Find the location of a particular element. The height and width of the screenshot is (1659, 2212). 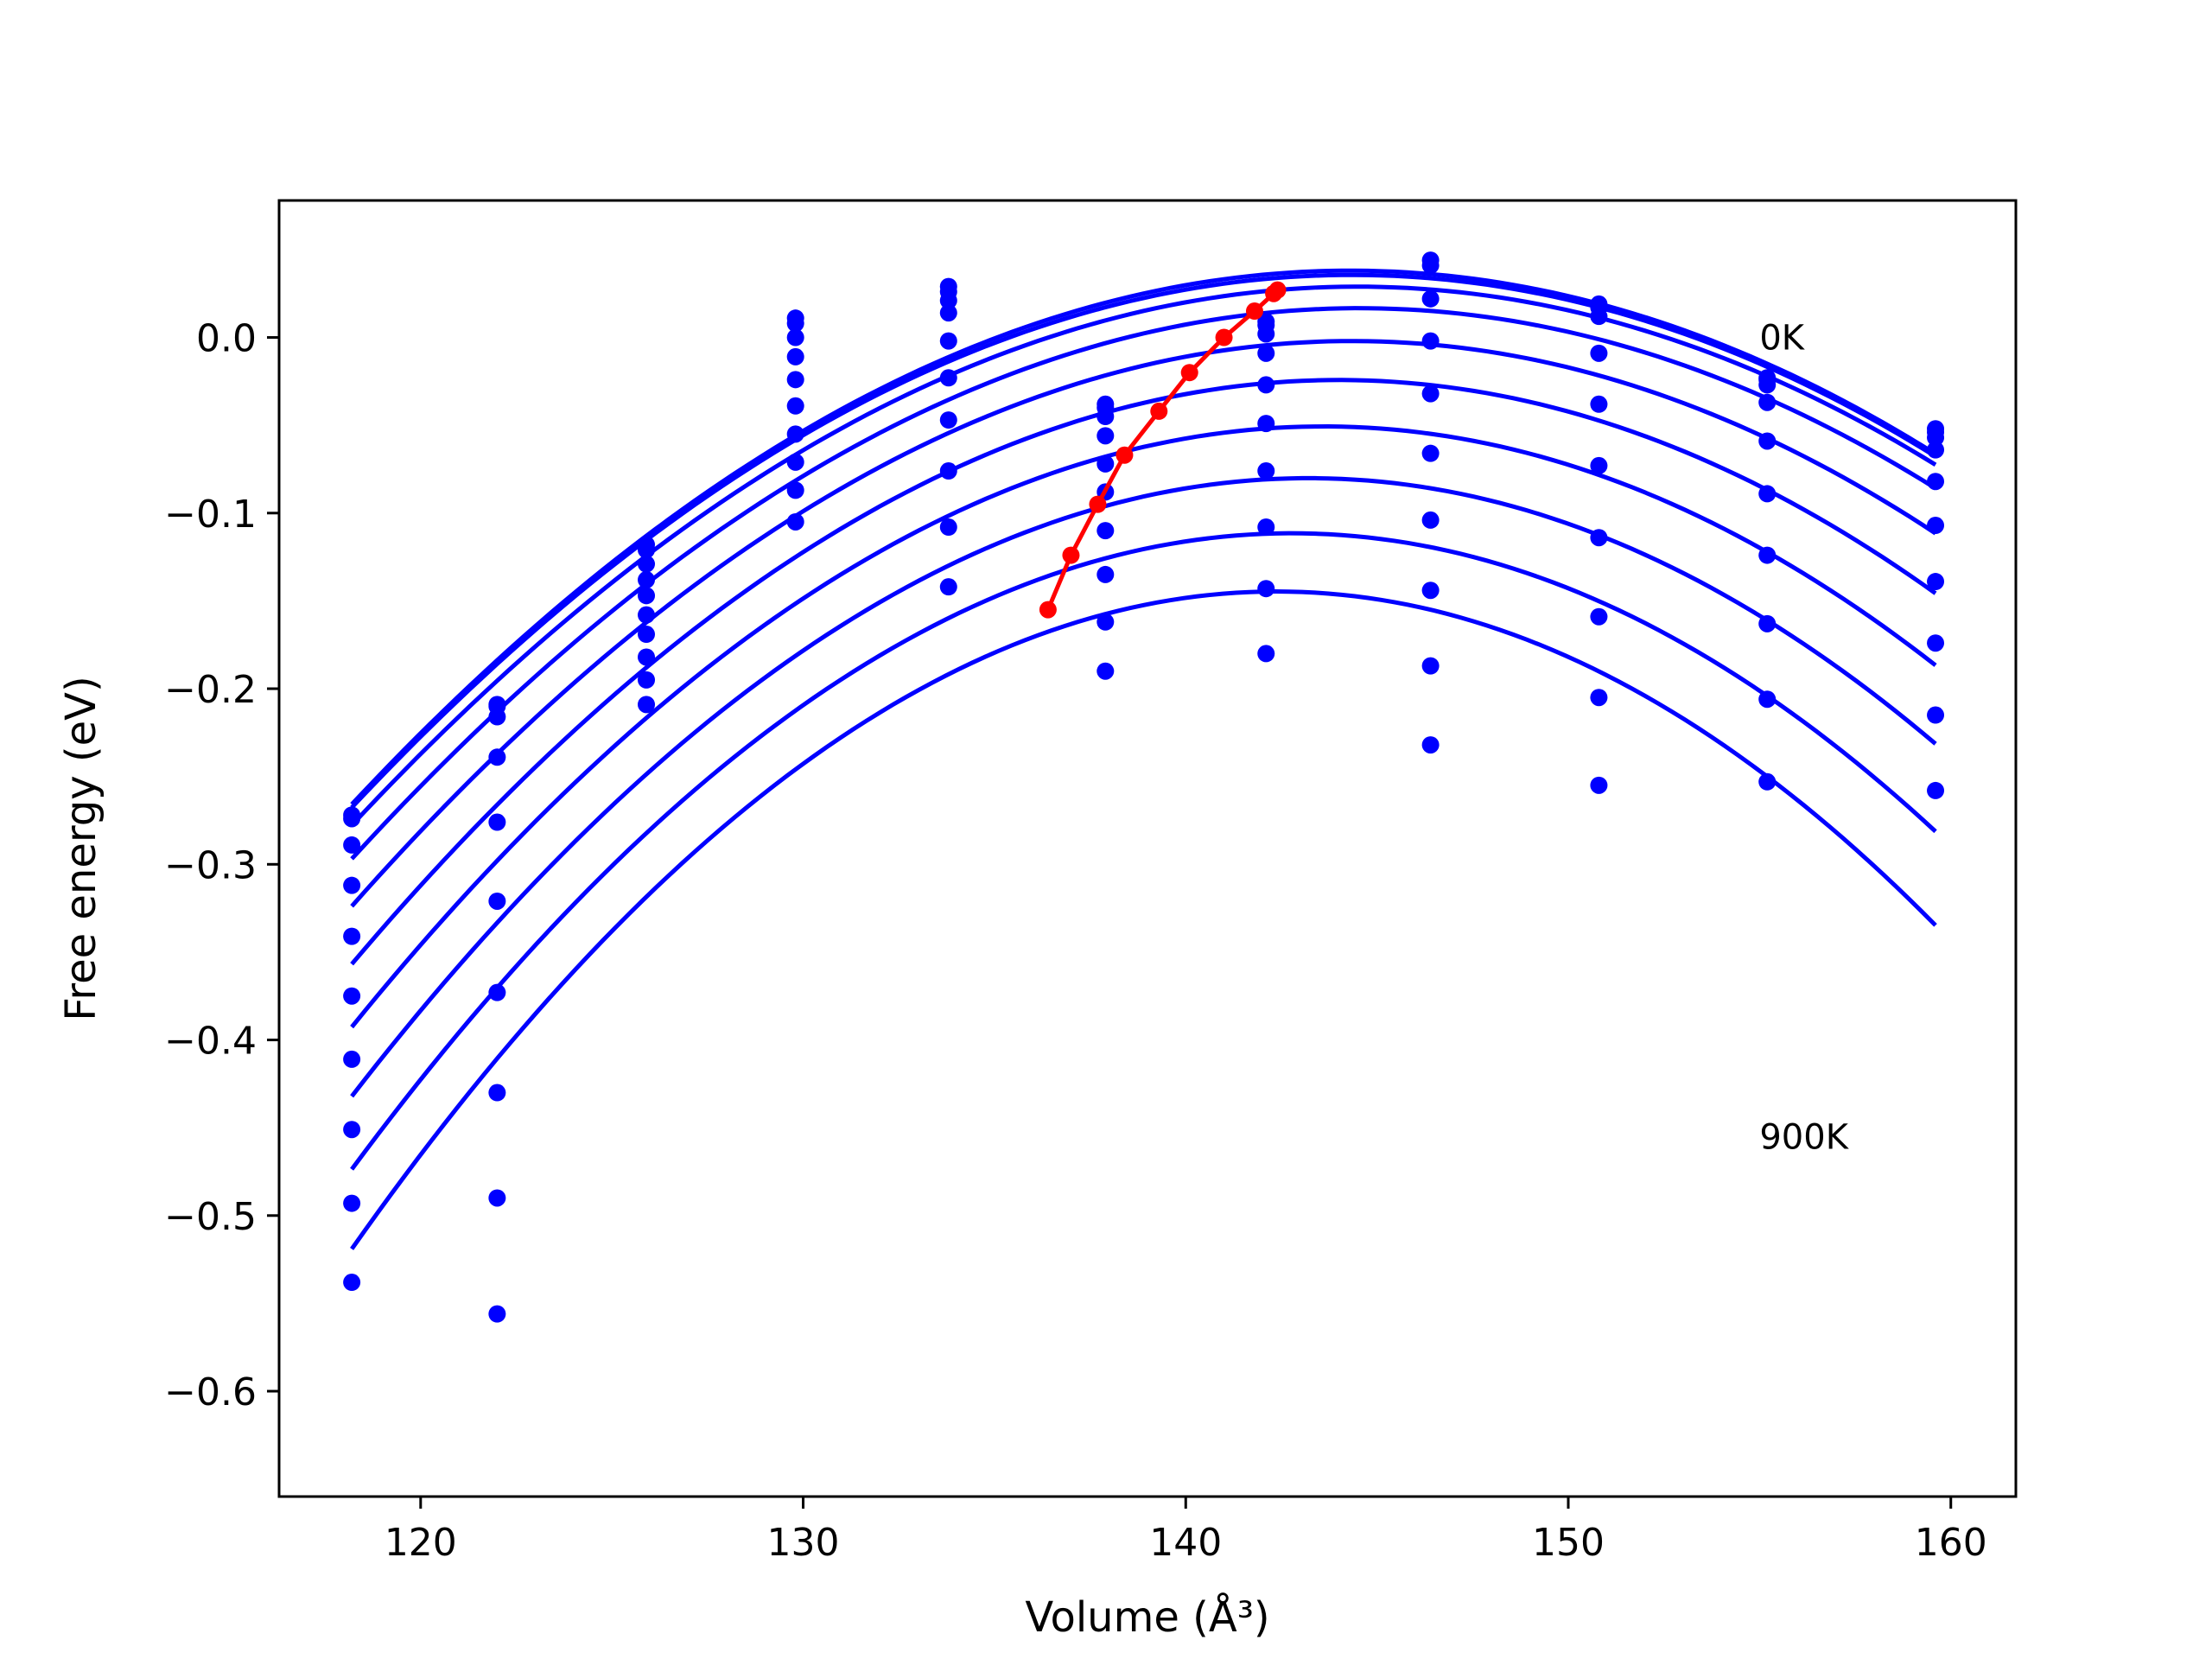

annotation-label: 900K is located at coordinates (1804, 1137).